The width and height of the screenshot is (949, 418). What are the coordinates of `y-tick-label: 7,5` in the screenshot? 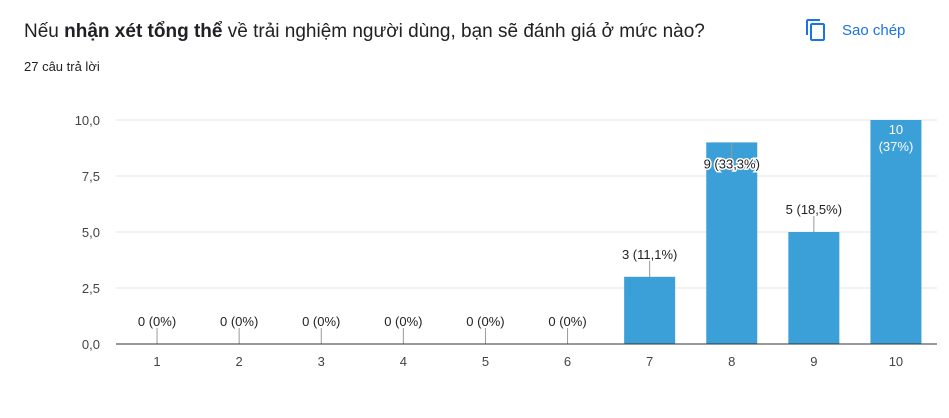 It's located at (91, 176).